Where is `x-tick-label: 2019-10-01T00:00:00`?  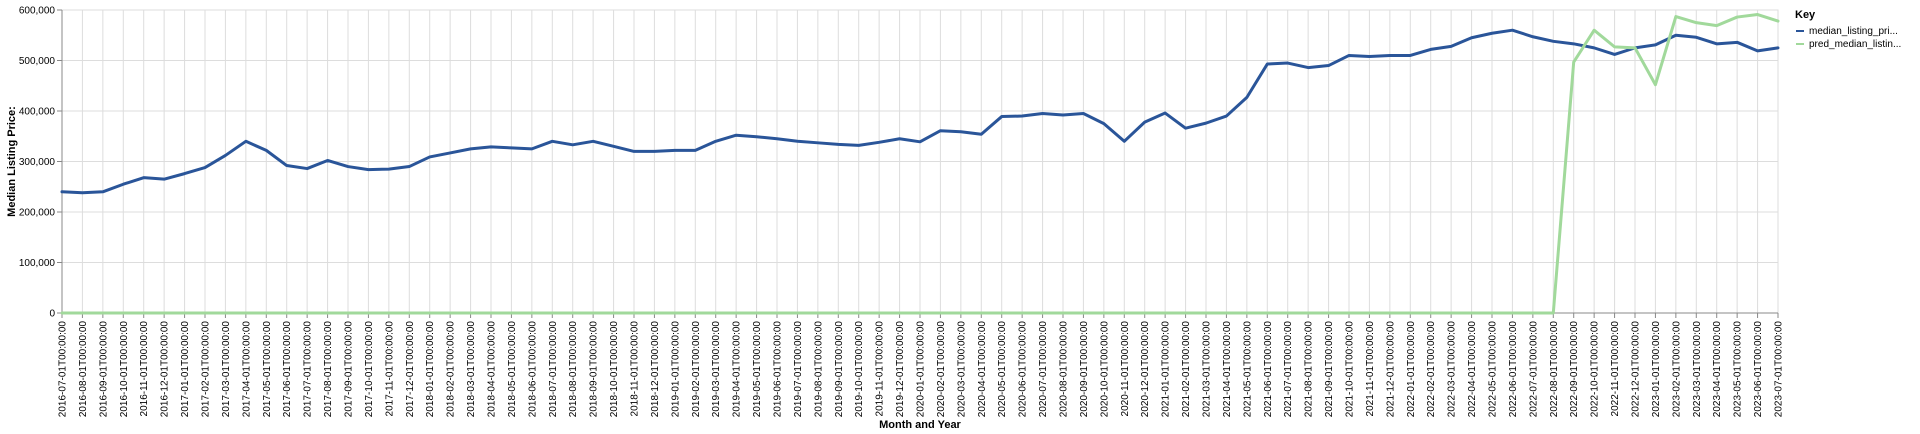 x-tick-label: 2019-10-01T00:00:00 is located at coordinates (859, 369).